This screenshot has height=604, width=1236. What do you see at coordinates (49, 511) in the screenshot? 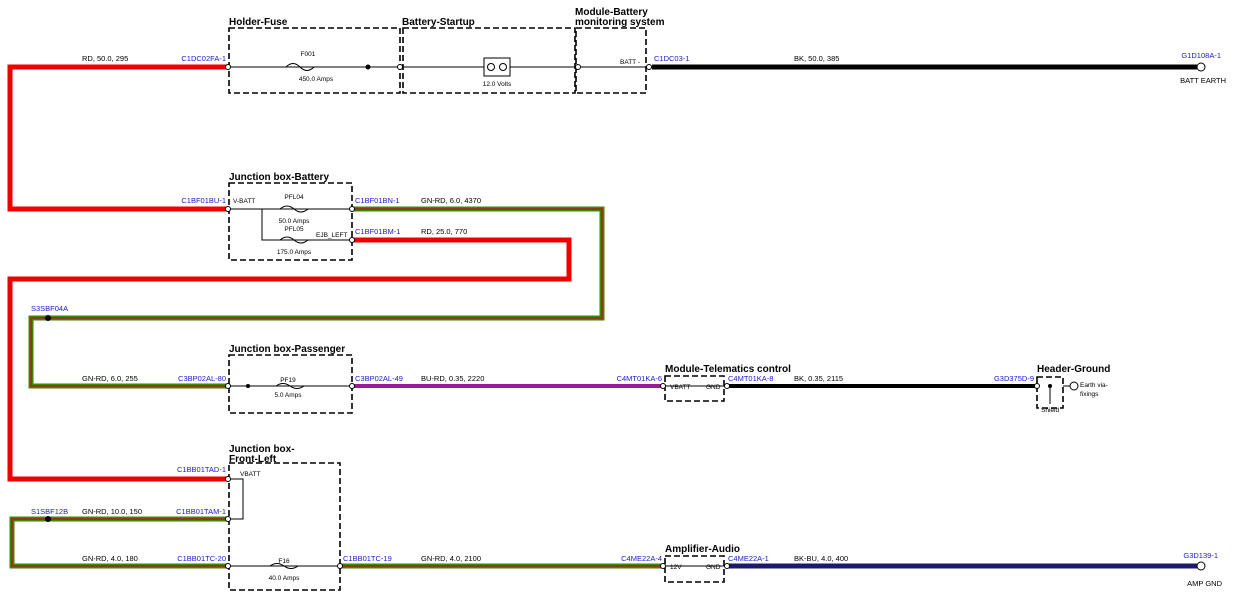
I see `connector-label: S1SBF12B` at bounding box center [49, 511].